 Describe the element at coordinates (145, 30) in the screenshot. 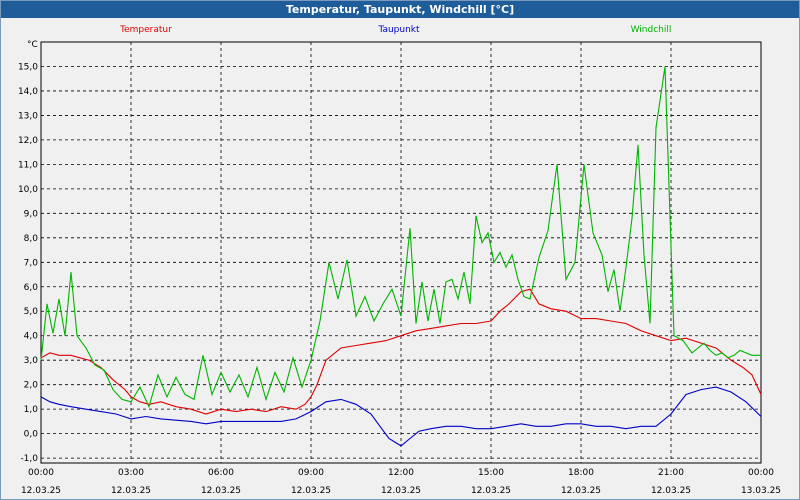

I see `legend-entry-temperatur: Temperatur` at that location.